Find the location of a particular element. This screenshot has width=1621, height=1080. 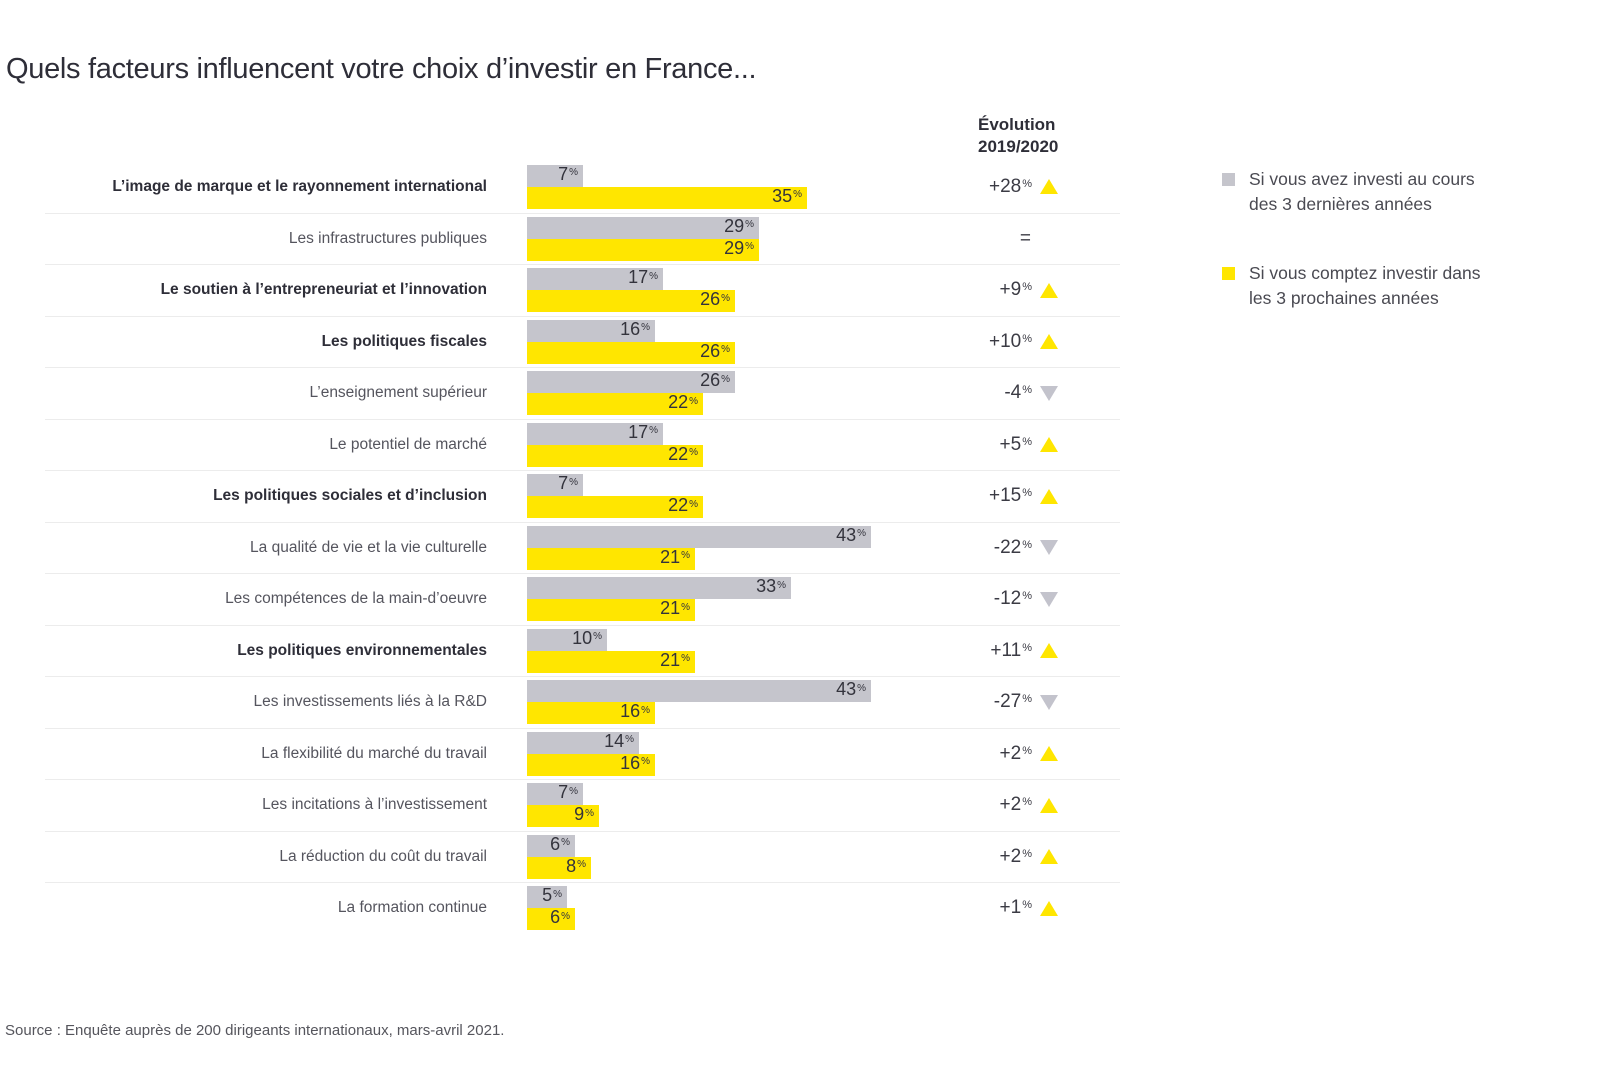

evolution-value: +2% is located at coordinates (1015, 856).